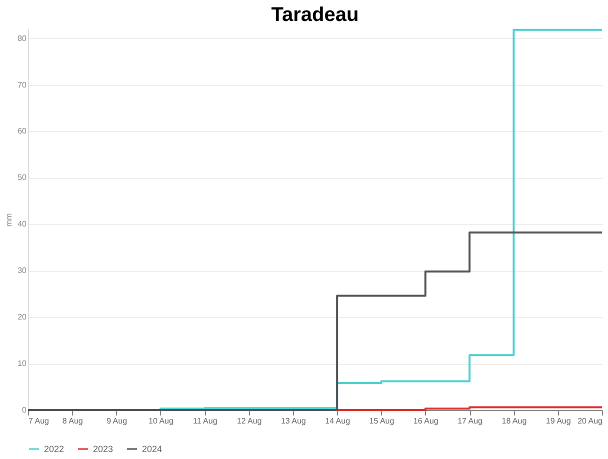 This screenshot has width=608, height=459. What do you see at coordinates (23, 224) in the screenshot?
I see `y-tick-label: 40` at bounding box center [23, 224].